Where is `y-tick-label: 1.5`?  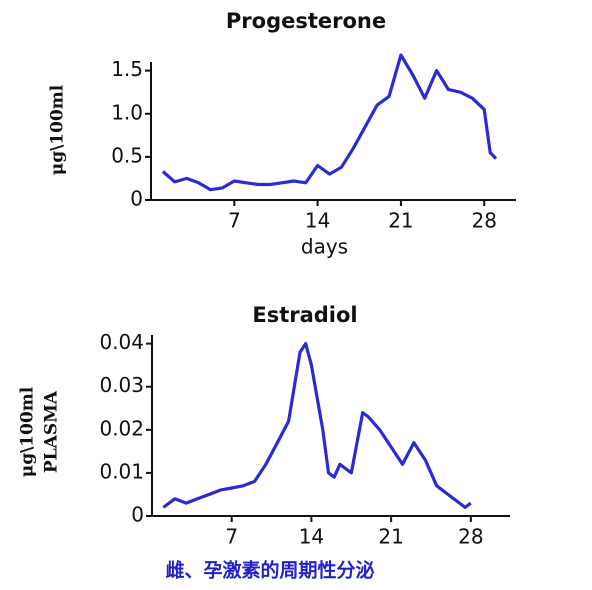 y-tick-label: 1.5 is located at coordinates (127, 69).